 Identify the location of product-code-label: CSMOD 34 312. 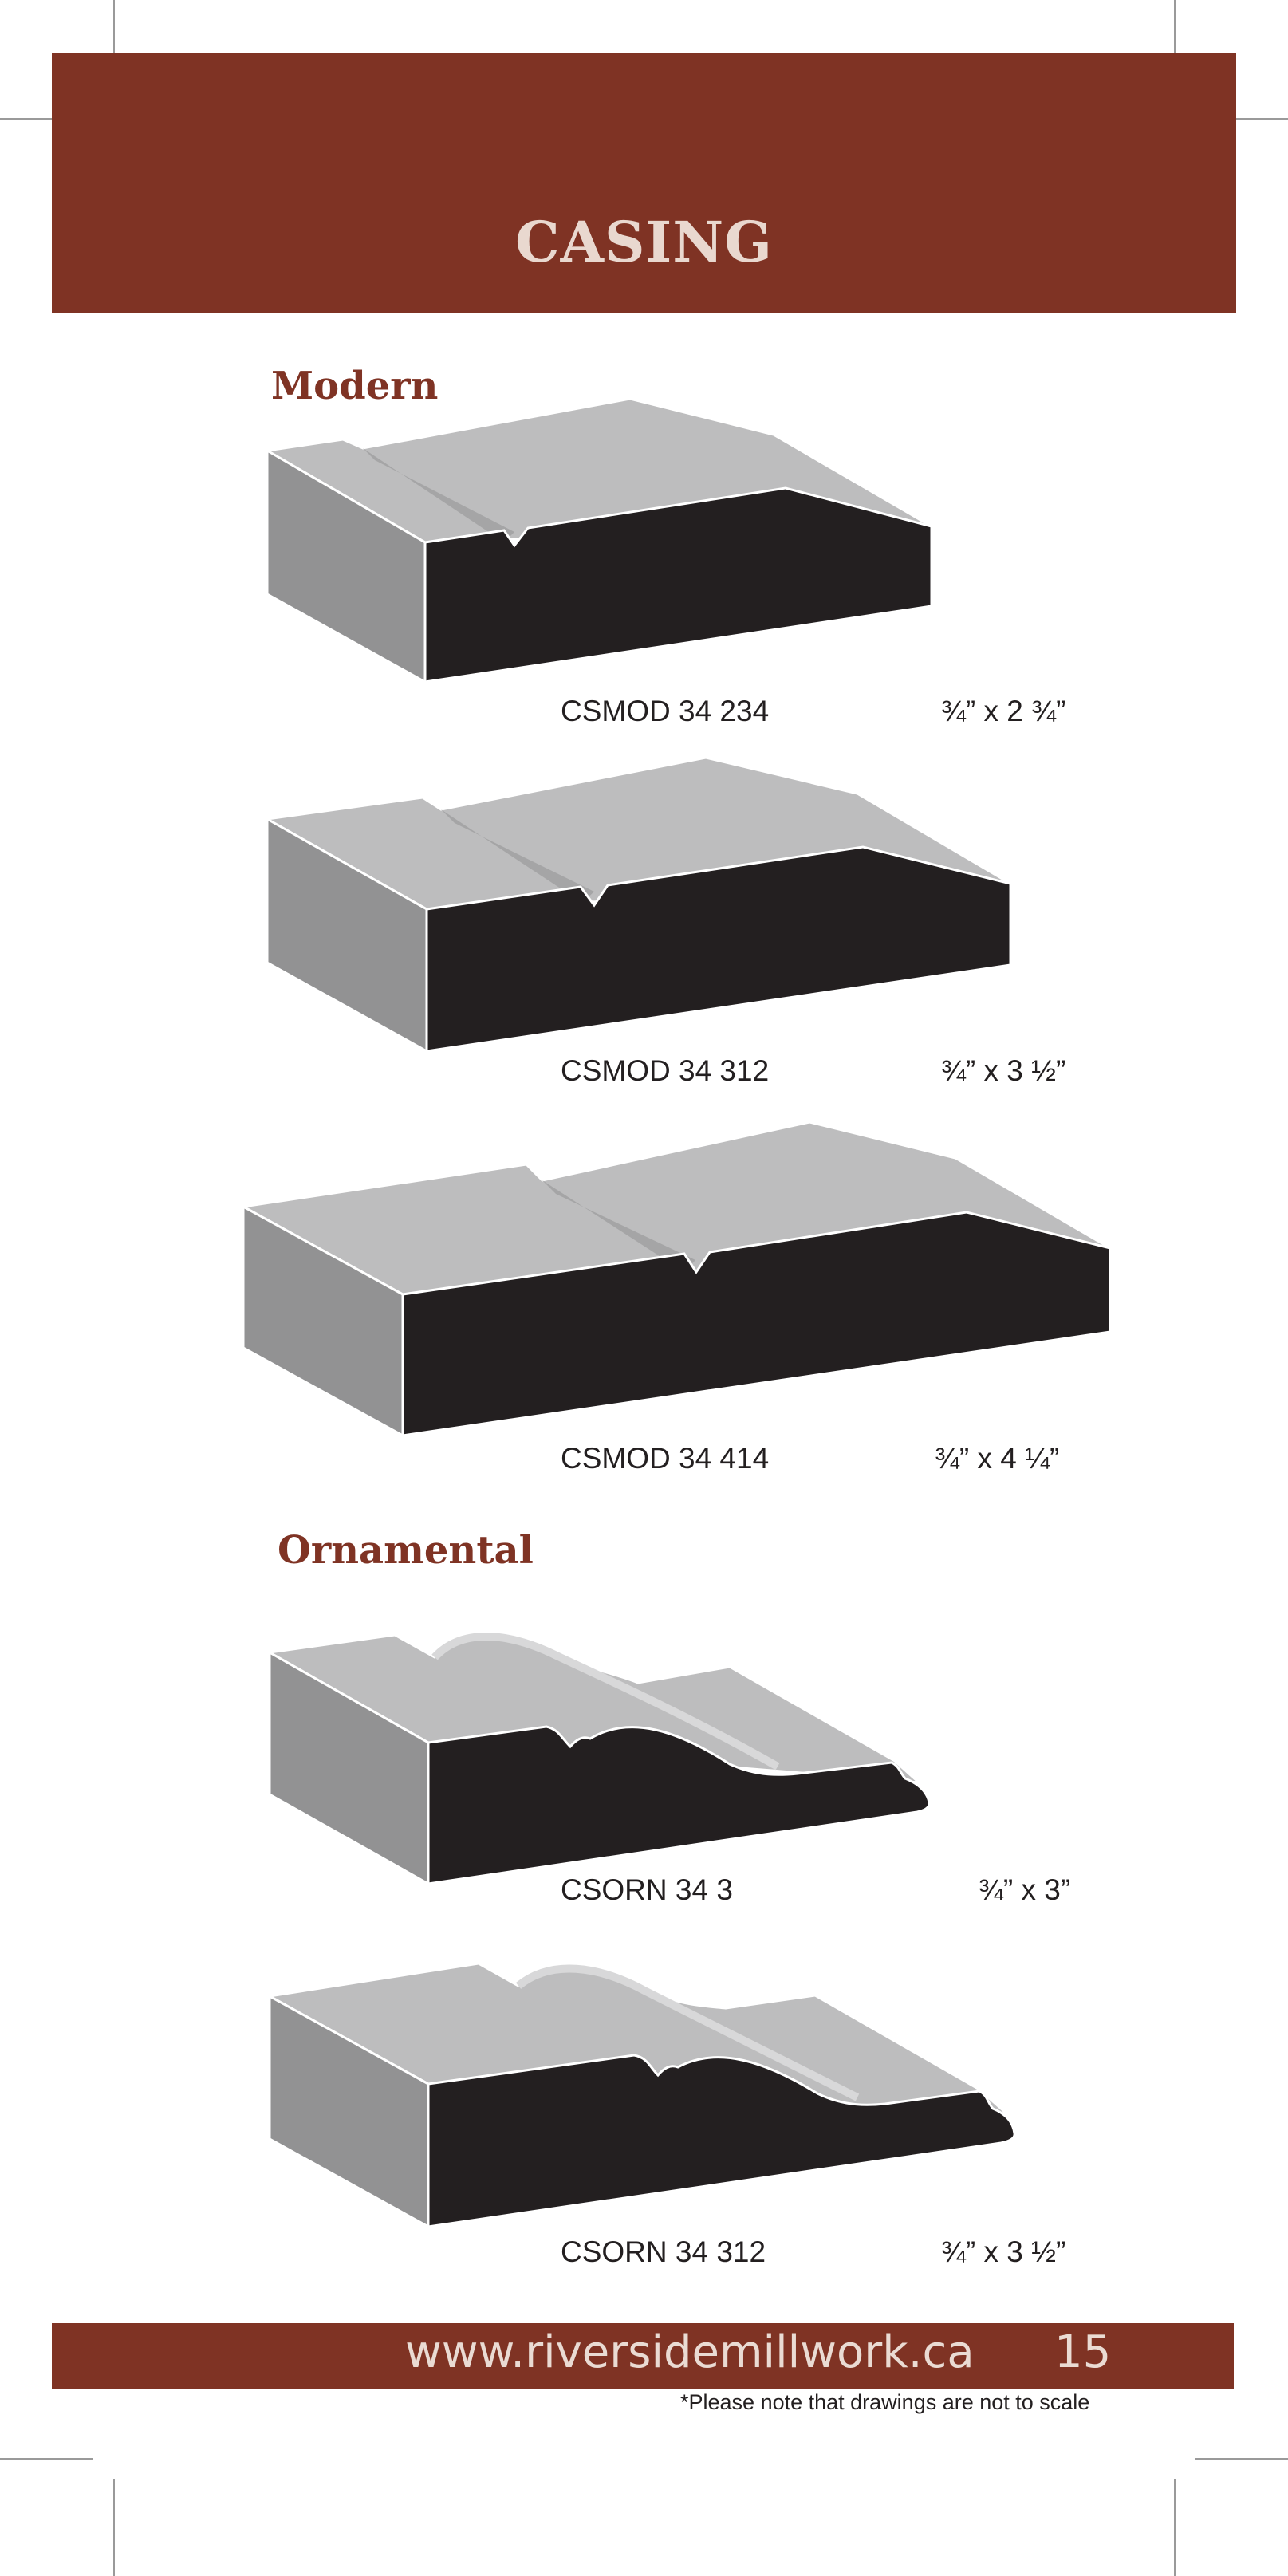
(665, 1070).